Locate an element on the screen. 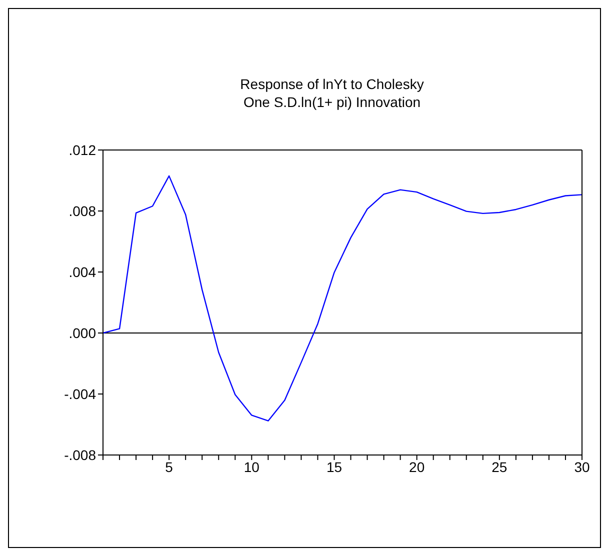 The width and height of the screenshot is (609, 556). y-tick-label: .008 is located at coordinates (82, 210).